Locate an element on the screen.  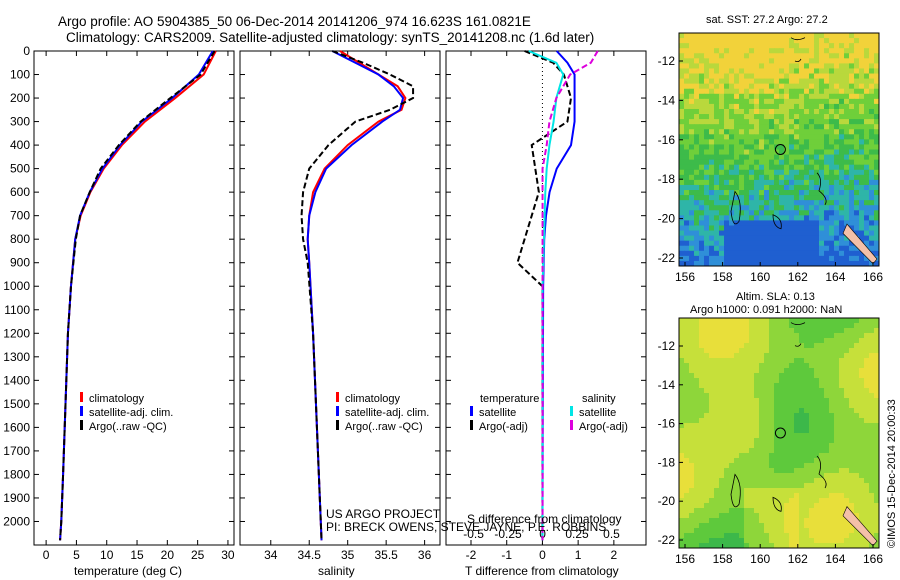
map-frame is located at coordinates (779, 149).